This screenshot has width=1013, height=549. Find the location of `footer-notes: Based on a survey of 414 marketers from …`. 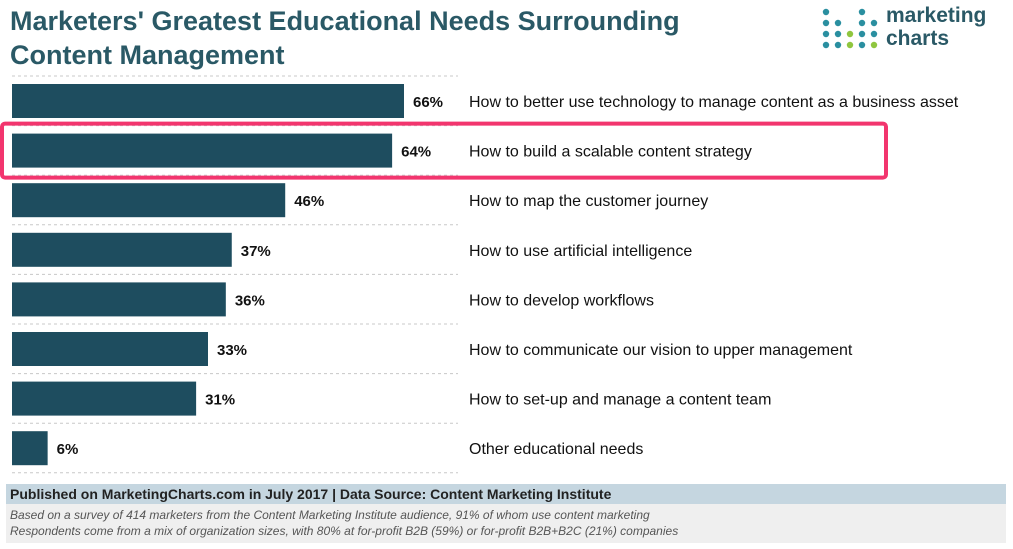

footer-notes: Based on a survey of 414 marketers from … is located at coordinates (506, 523).